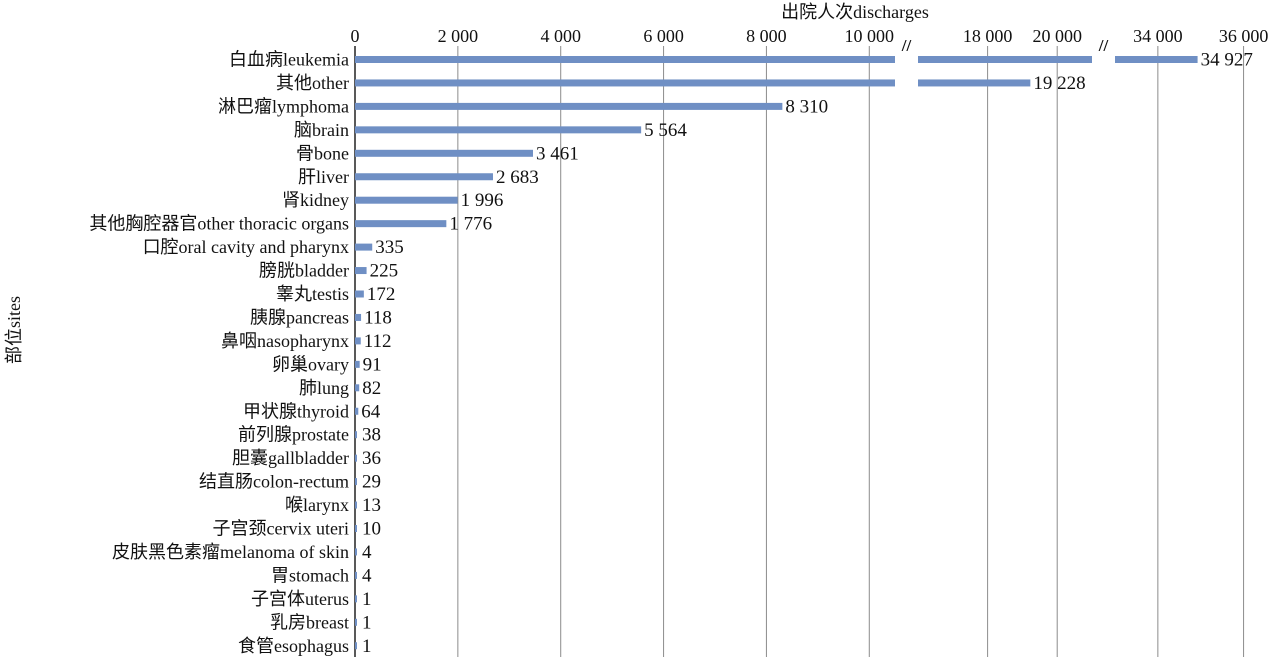  What do you see at coordinates (988, 36) in the screenshot?
I see `x-tick-label: 18 000` at bounding box center [988, 36].